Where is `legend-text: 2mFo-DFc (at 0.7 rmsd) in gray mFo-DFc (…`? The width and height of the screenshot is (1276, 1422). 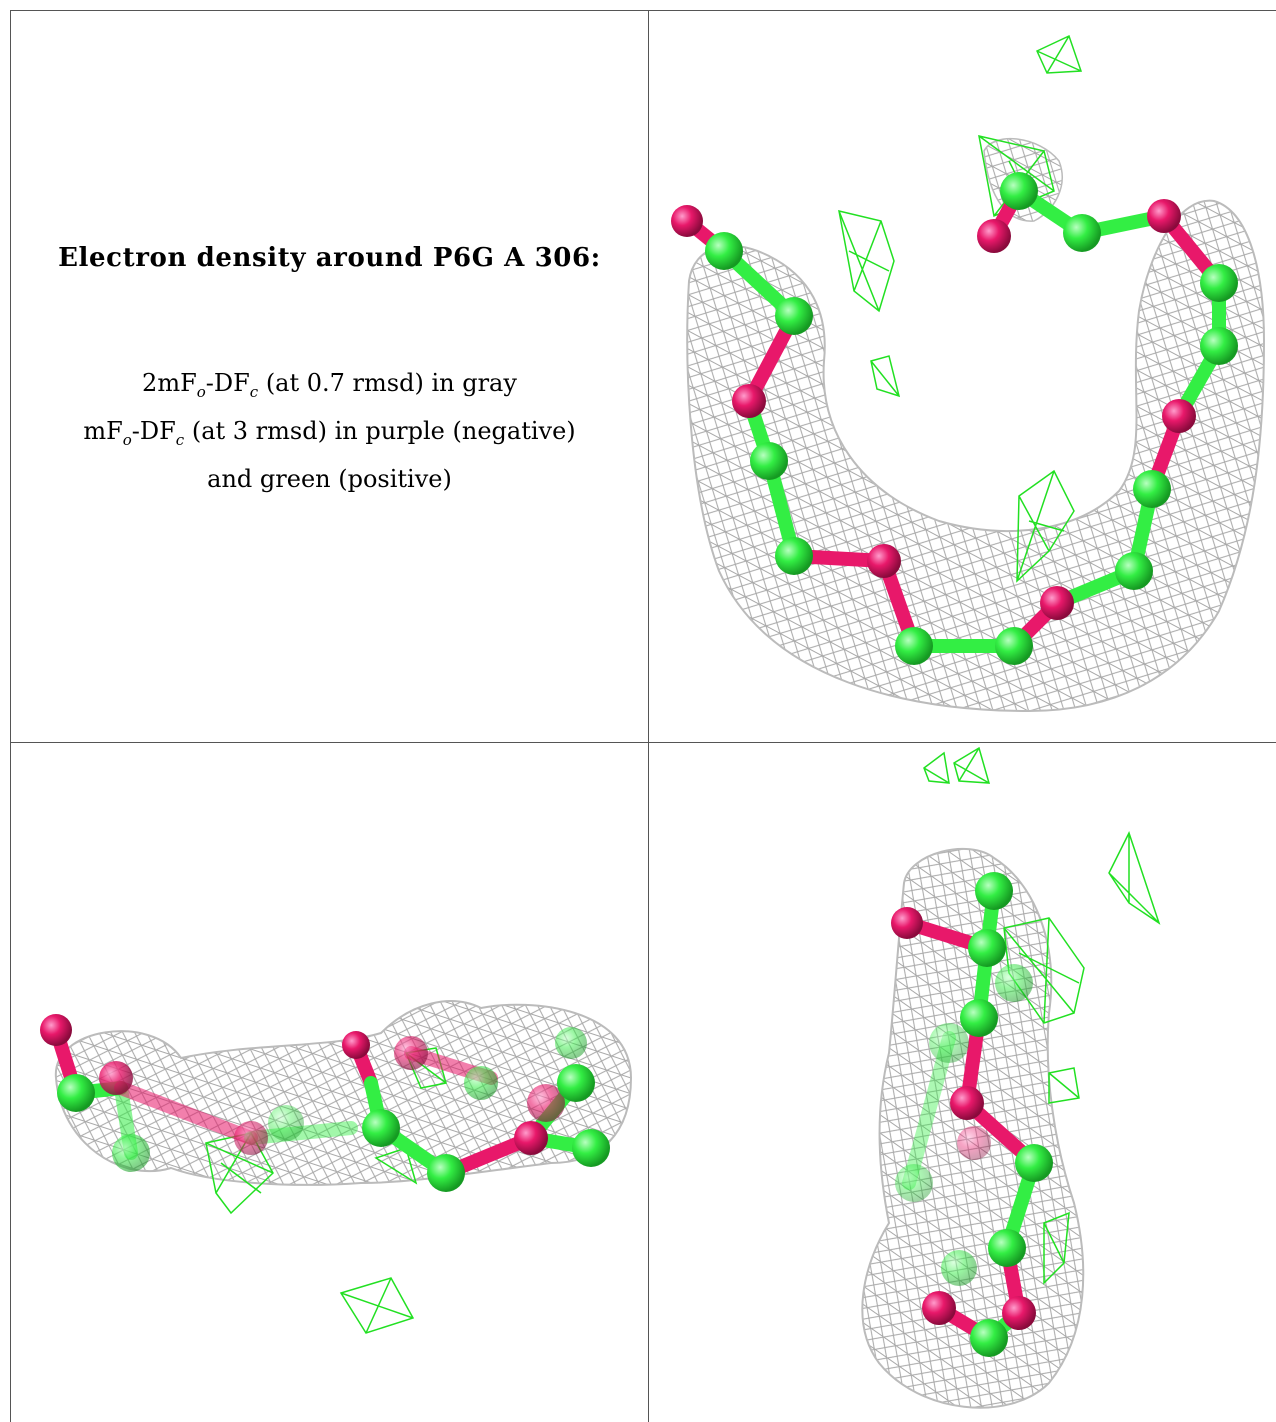
legend-text: 2mFo-DFc (at 0.7 rmsd) in gray mFo-DFc (… is located at coordinates (329, 431).